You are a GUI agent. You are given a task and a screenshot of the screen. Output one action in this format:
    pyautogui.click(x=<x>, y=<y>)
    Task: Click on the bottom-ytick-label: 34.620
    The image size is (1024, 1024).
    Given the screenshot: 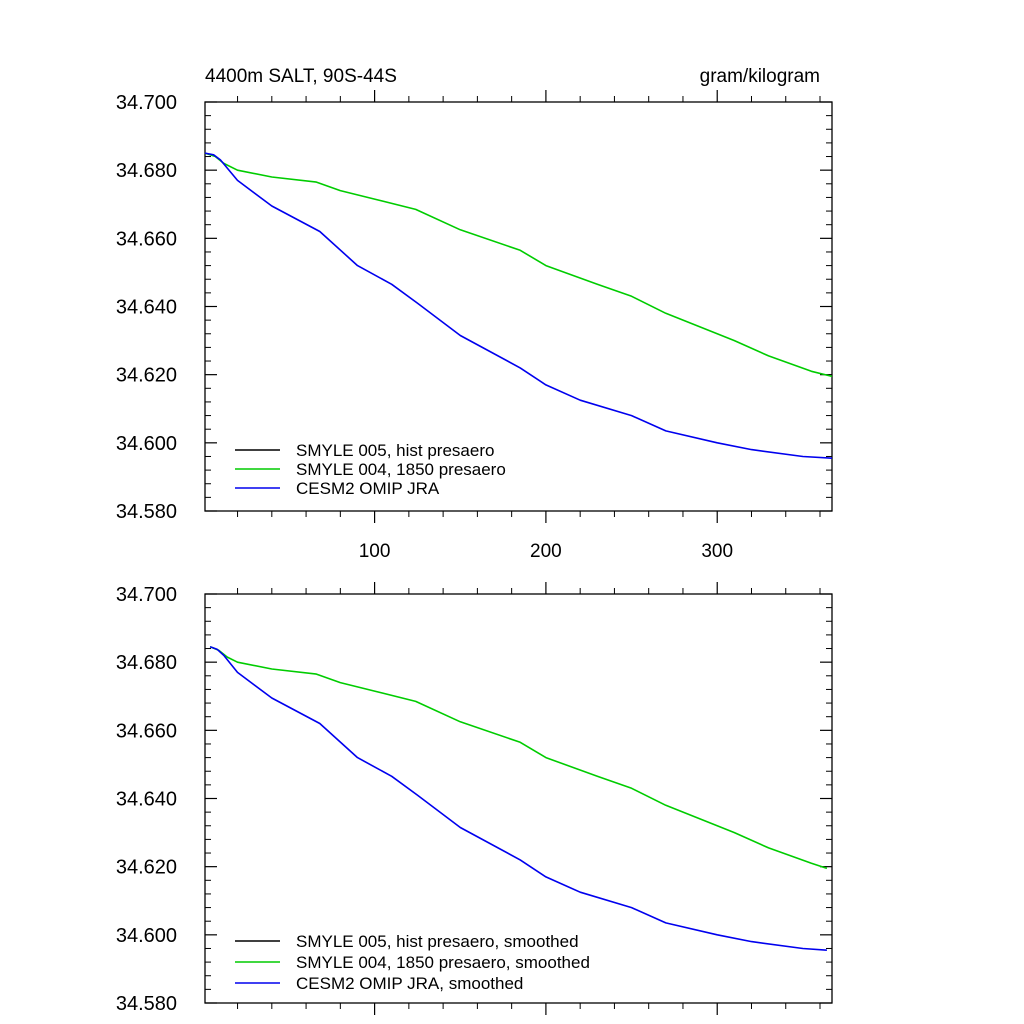 What is the action you would take?
    pyautogui.click(x=146, y=868)
    